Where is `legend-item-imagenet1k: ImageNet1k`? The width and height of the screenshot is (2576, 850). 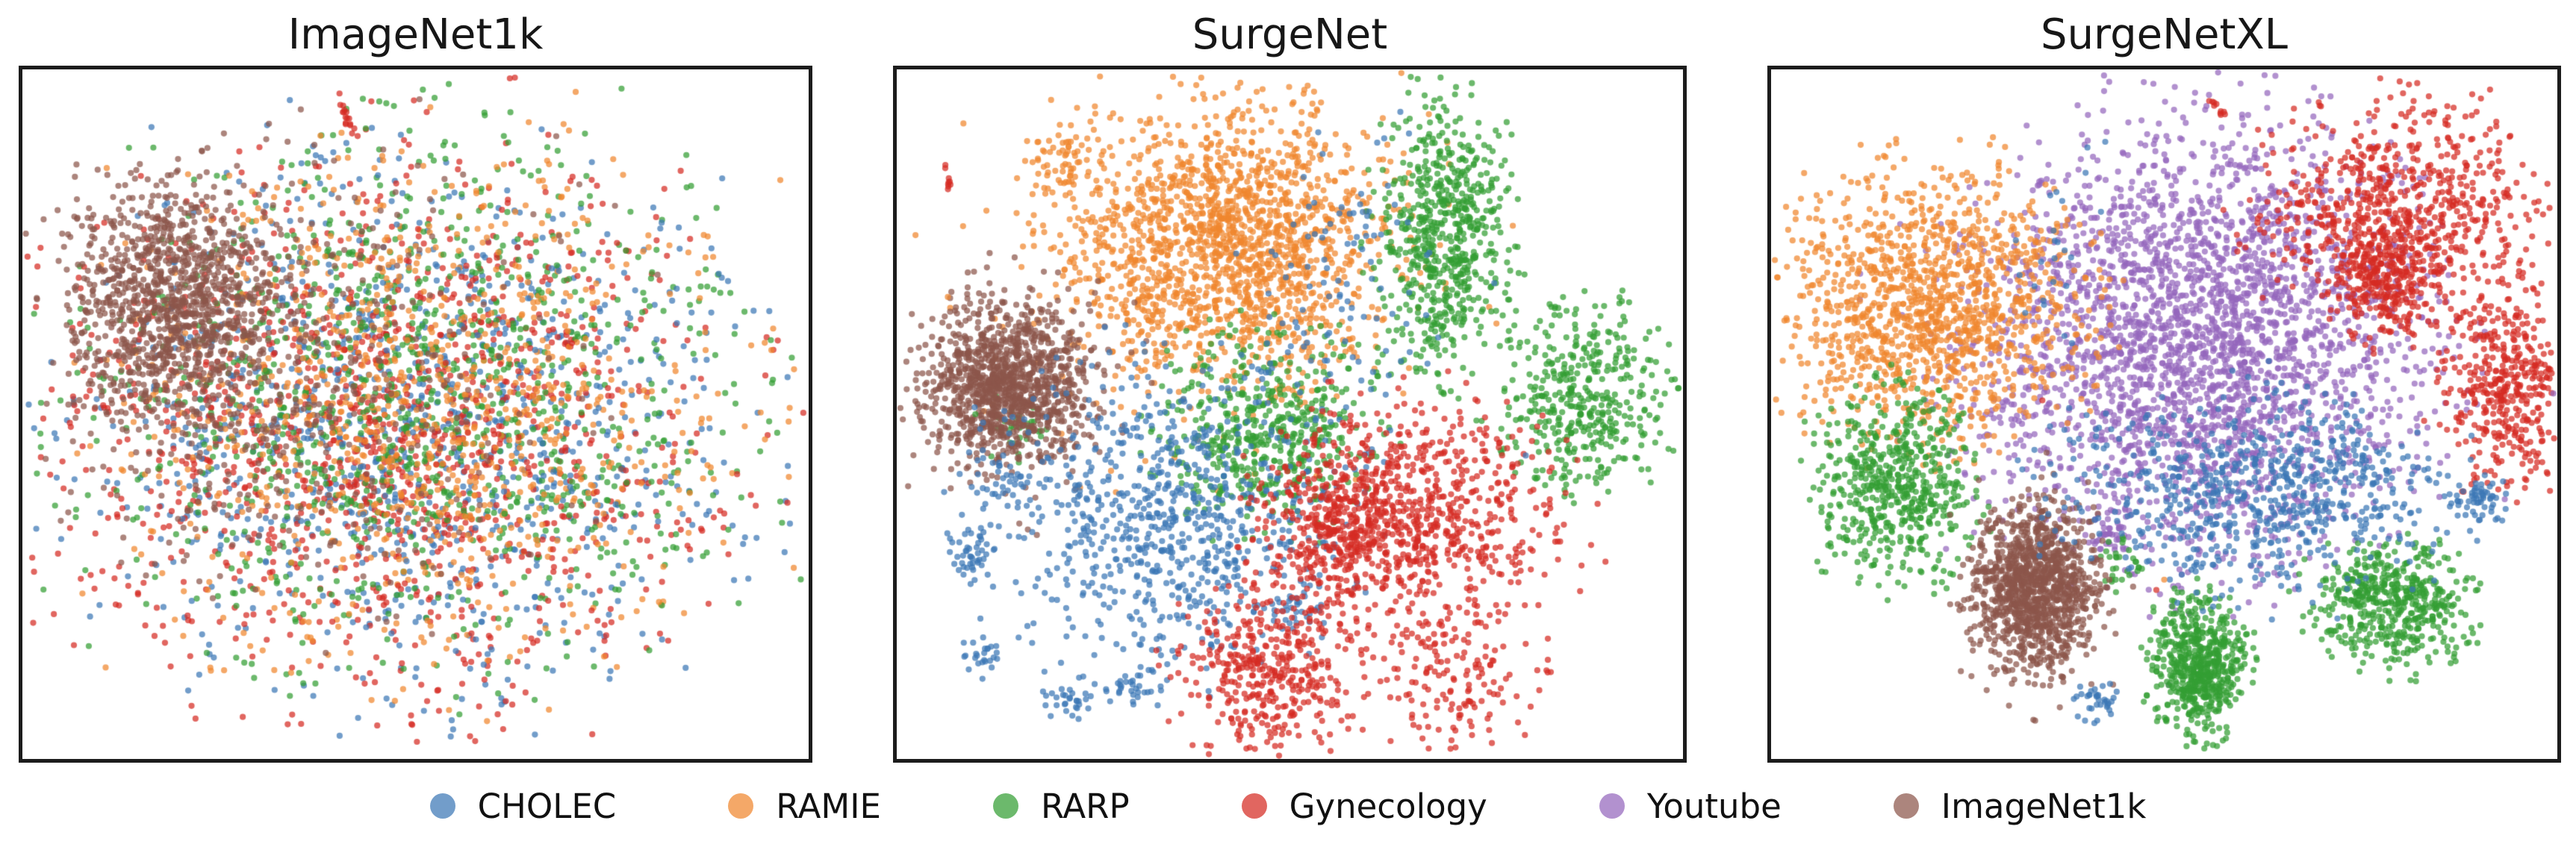
legend-item-imagenet1k: ImageNet1k is located at coordinates (2020, 806).